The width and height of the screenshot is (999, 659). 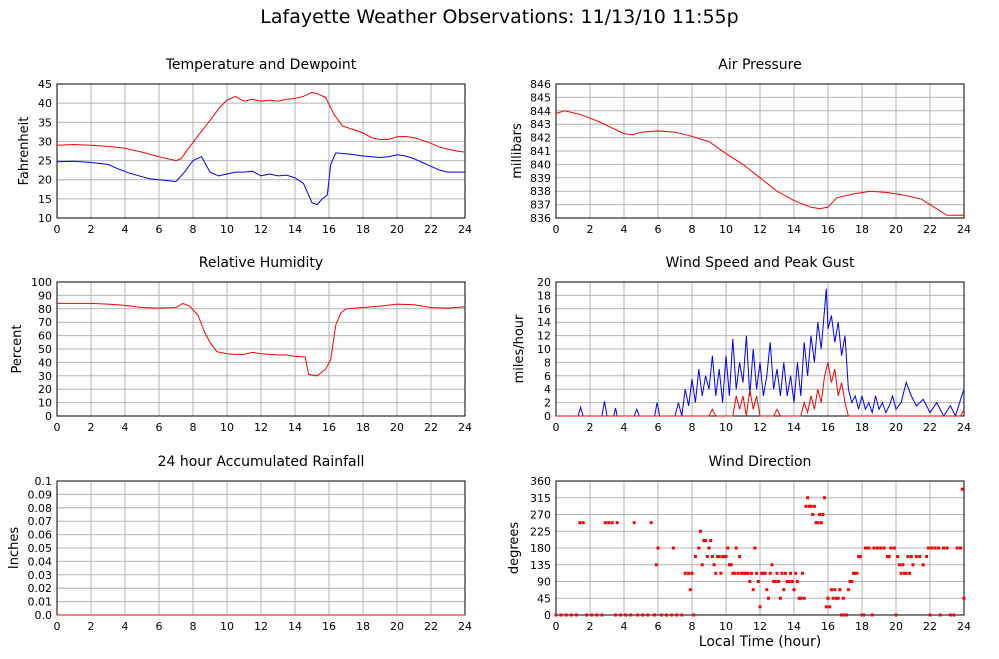 I want to click on y-tick-label: 0.04, so click(x=40, y=561).